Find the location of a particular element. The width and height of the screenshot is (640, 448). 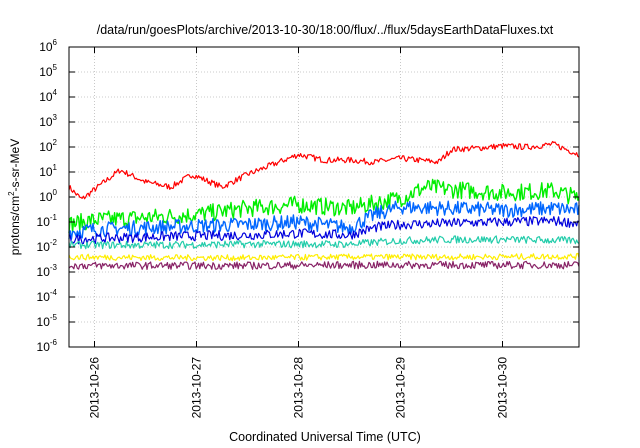

x-tick-label: 2013-10-29 is located at coordinates (401, 388).